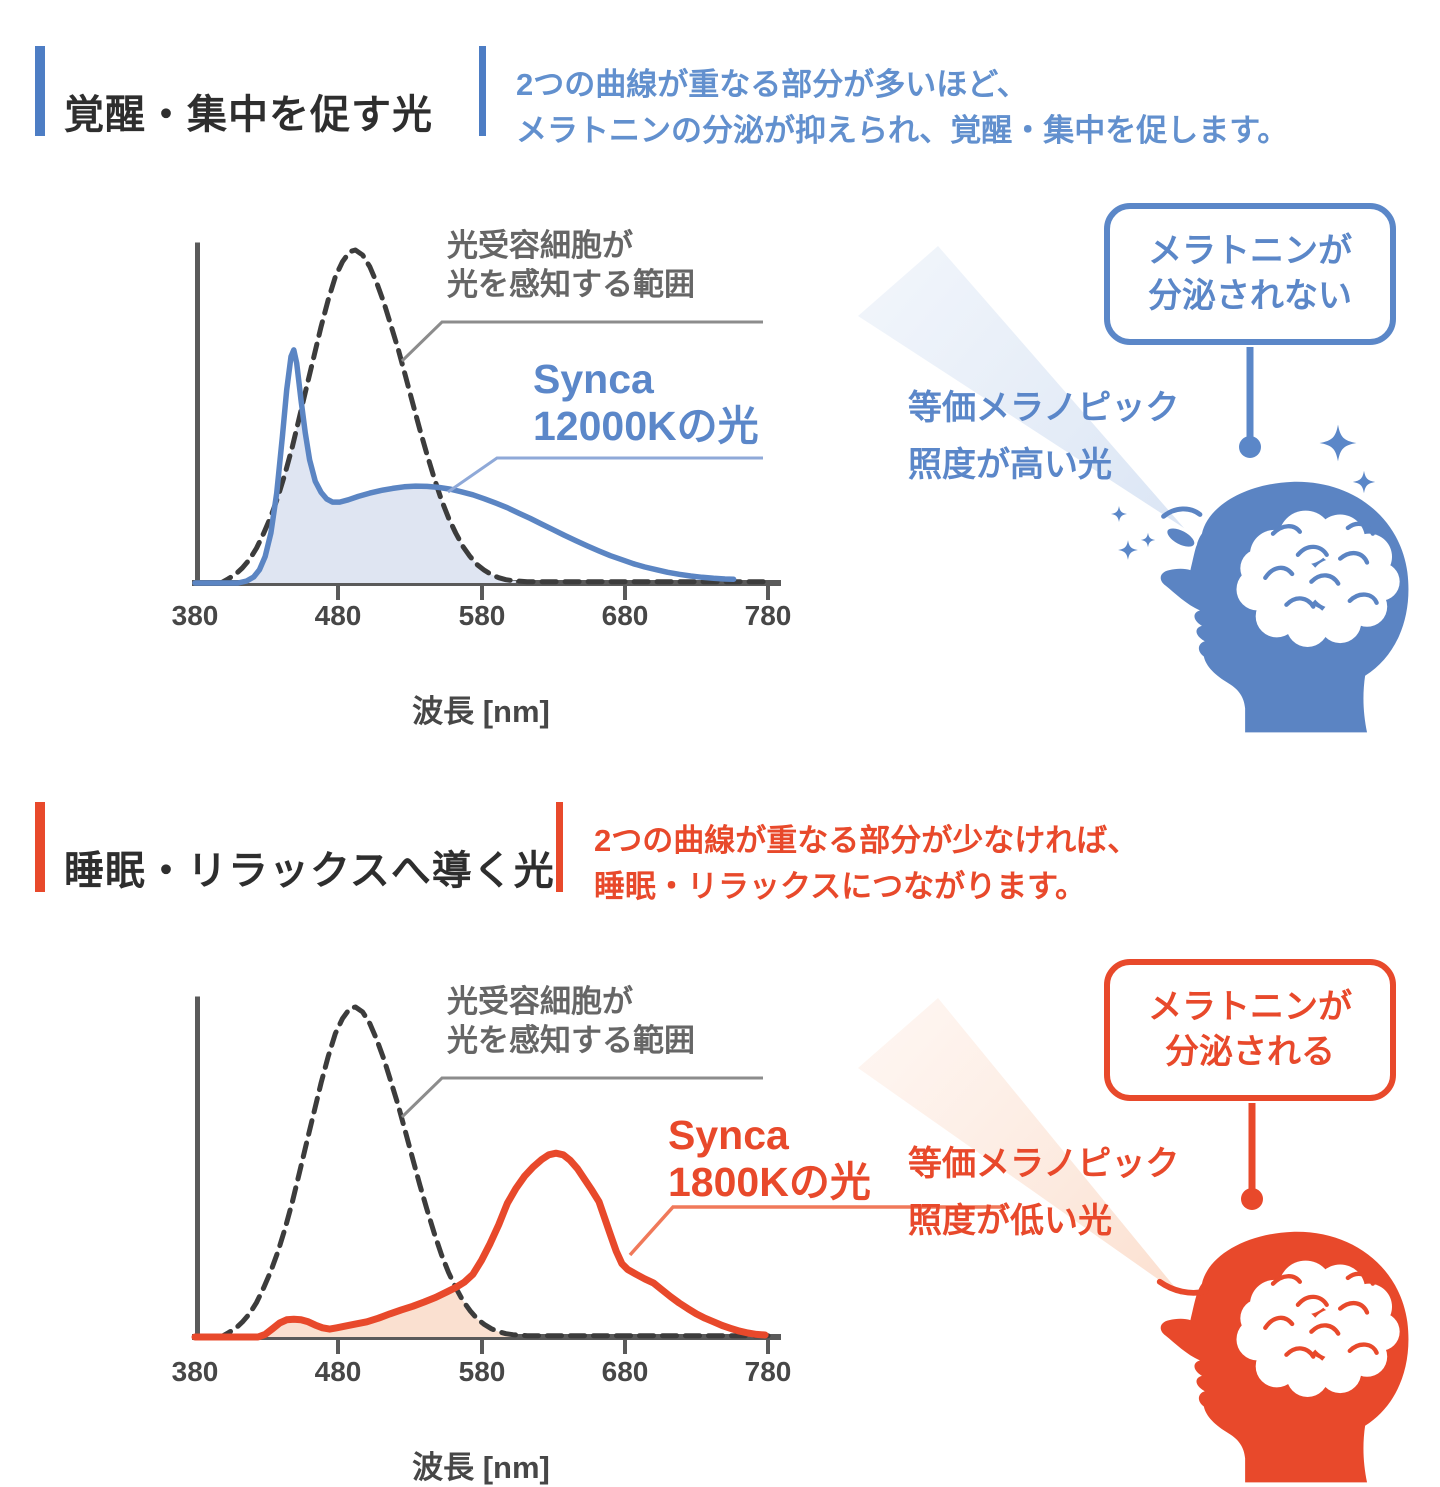 The width and height of the screenshot is (1440, 1487). I want to click on asleep-head-icon, so click(1284, 1357).